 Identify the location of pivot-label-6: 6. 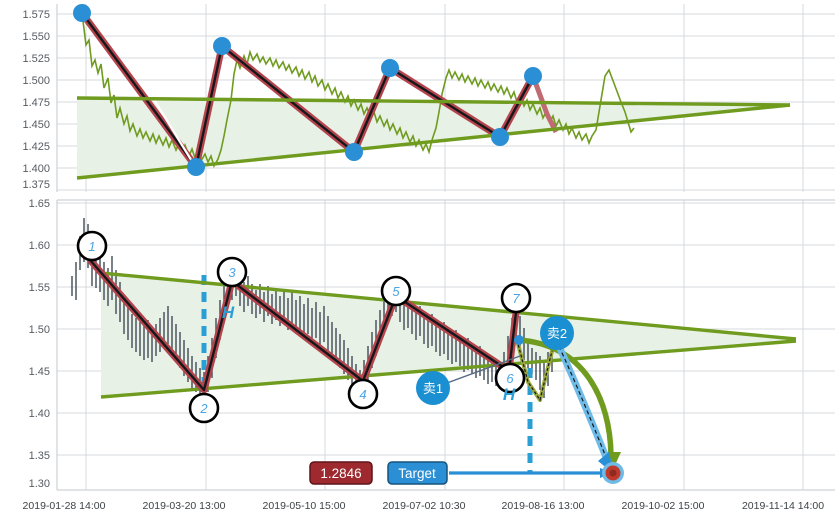
(510, 378).